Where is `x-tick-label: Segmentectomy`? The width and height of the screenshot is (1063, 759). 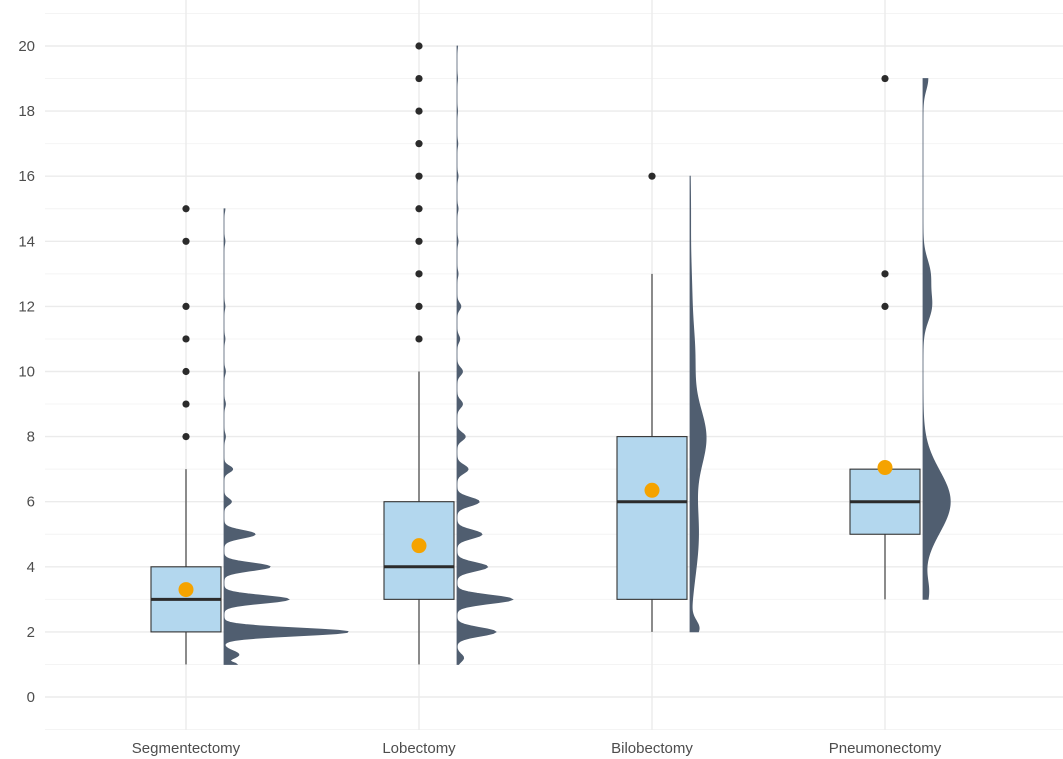 x-tick-label: Segmentectomy is located at coordinates (186, 748).